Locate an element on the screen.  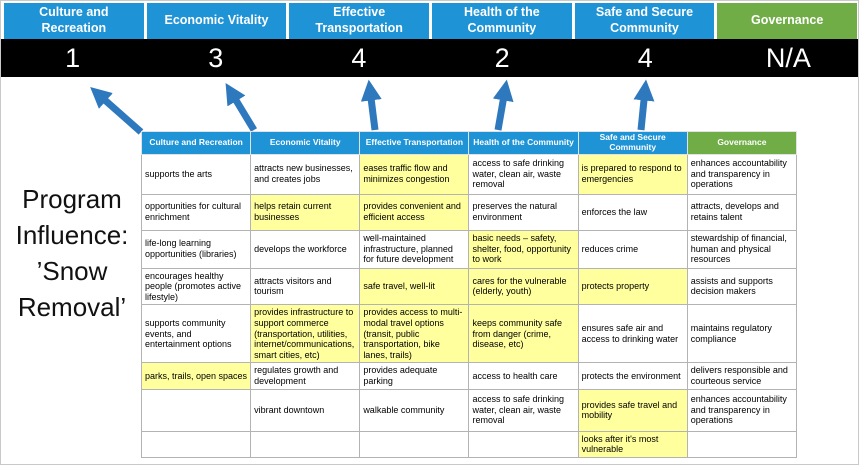
table-header-effective-transportation: Effective Transportation is located at coordinates (414, 143).